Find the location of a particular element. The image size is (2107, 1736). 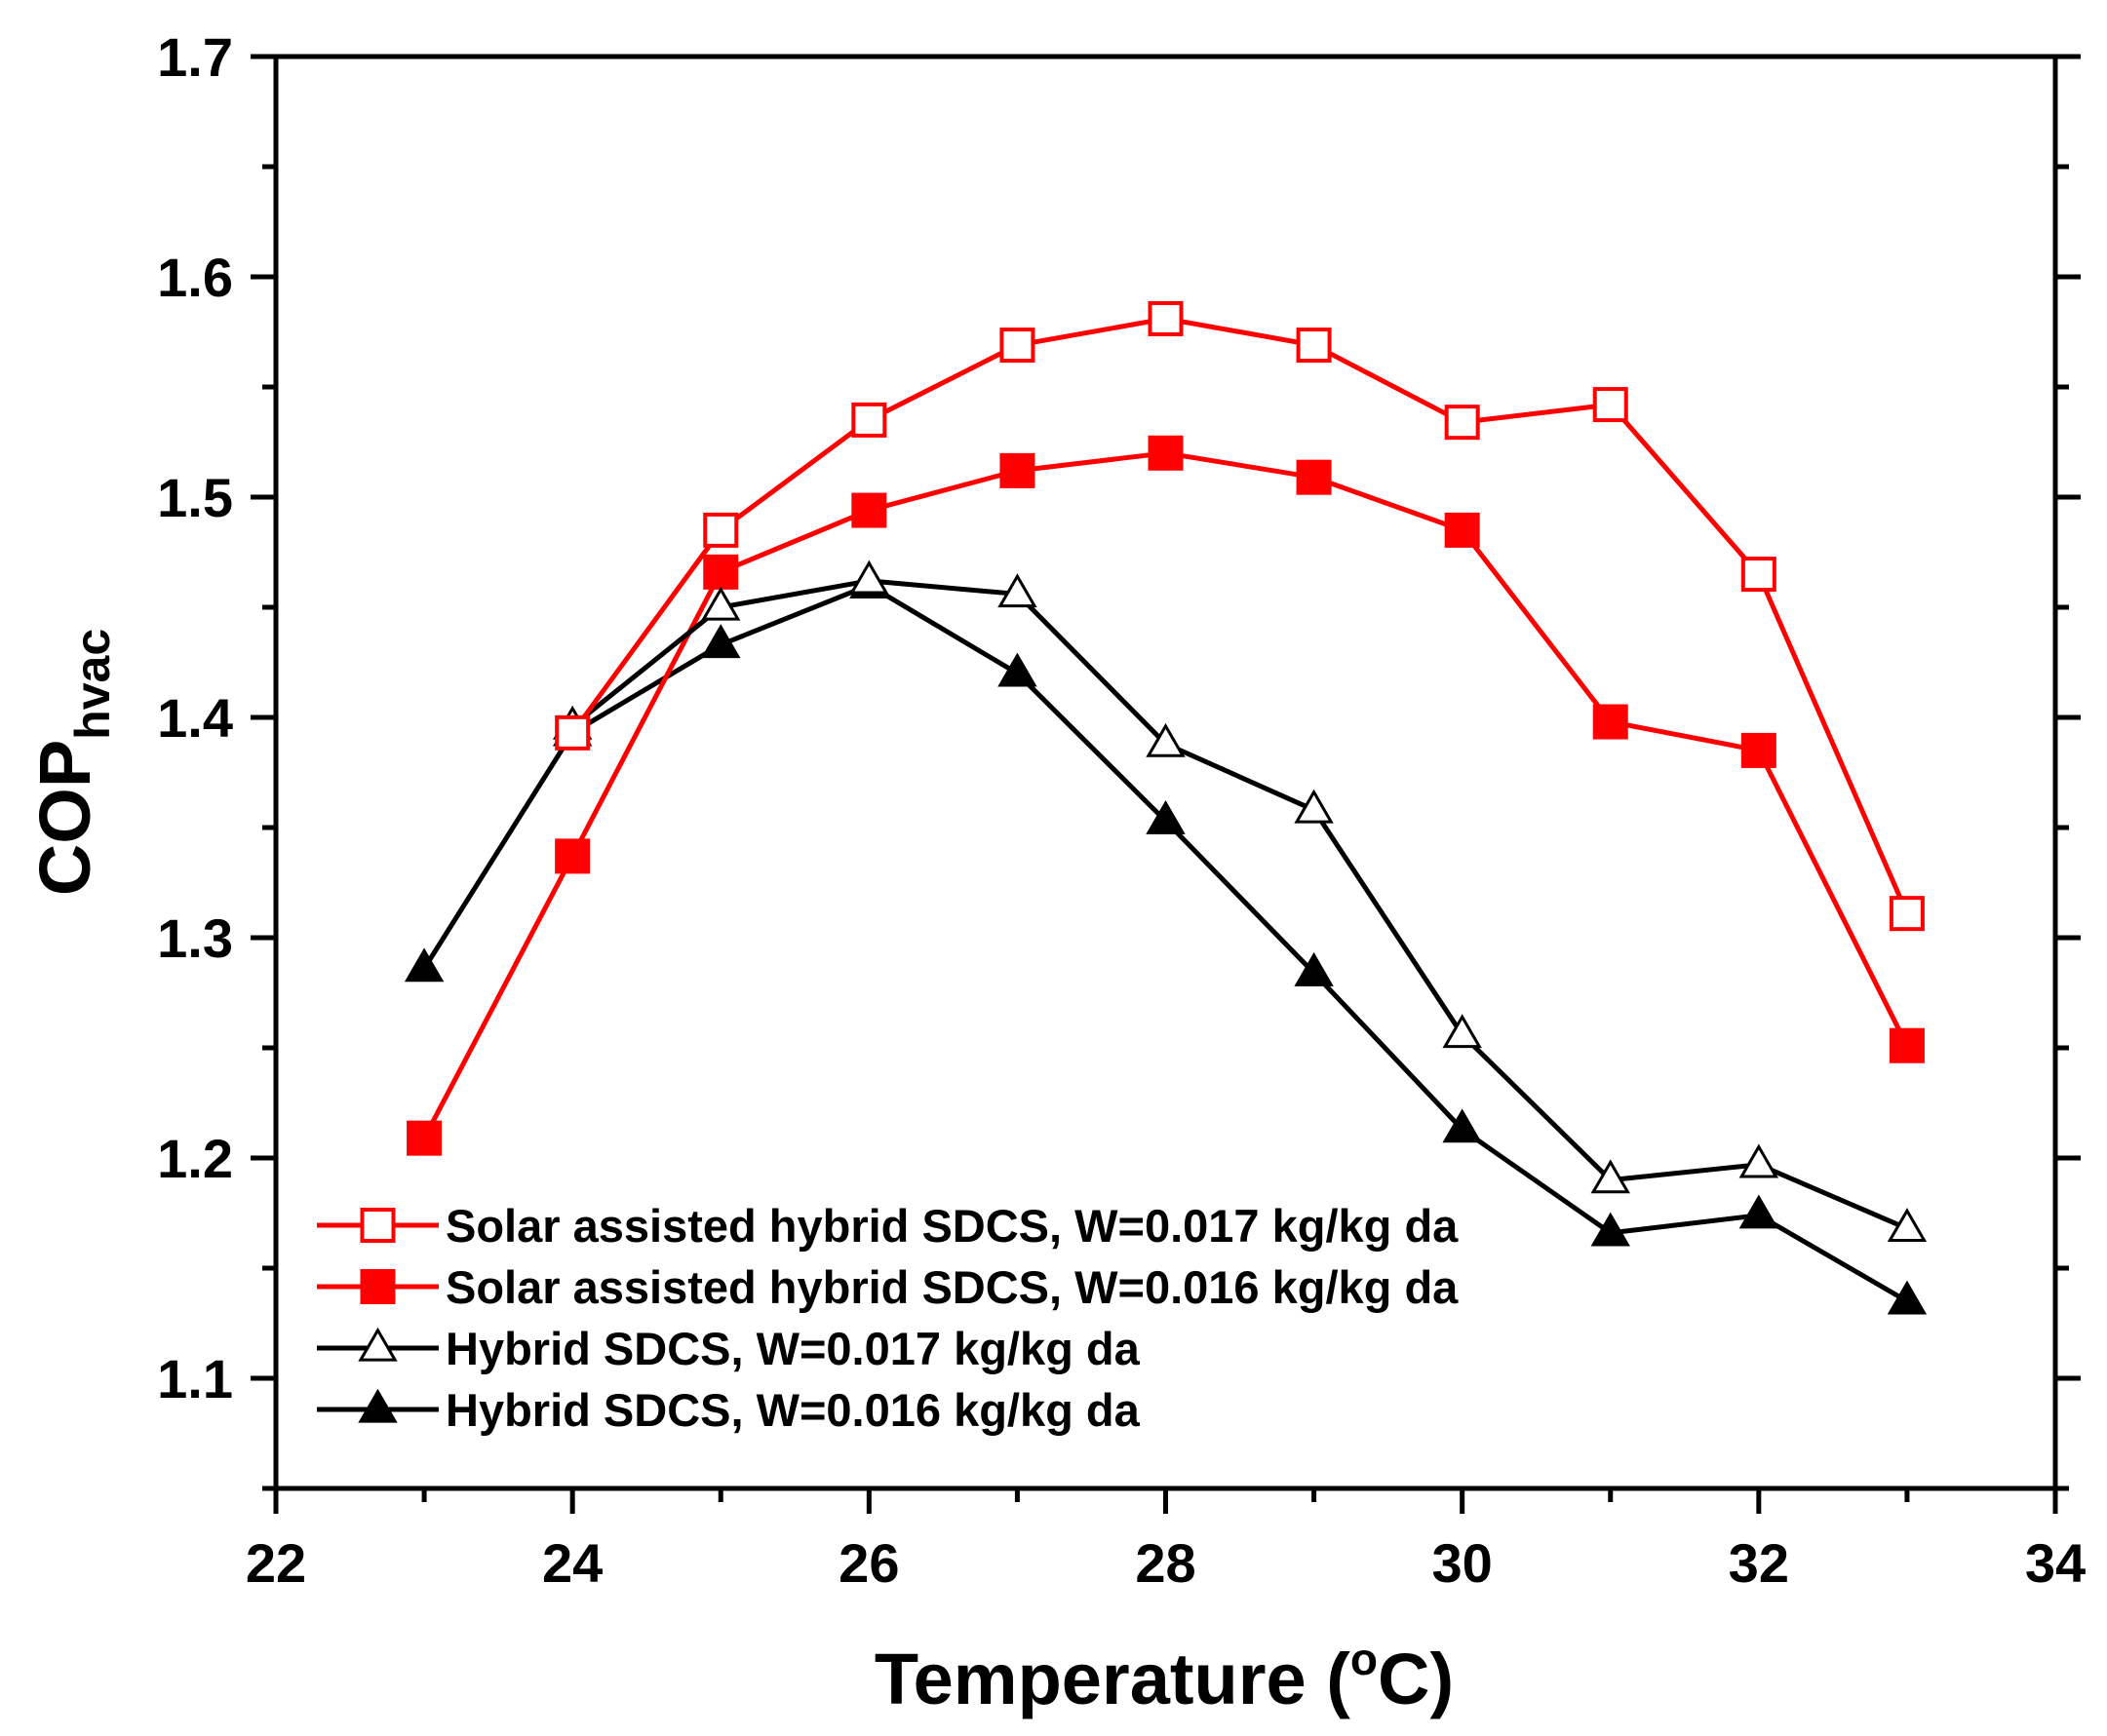

y-tick-label: 1.1 is located at coordinates (195, 1378).